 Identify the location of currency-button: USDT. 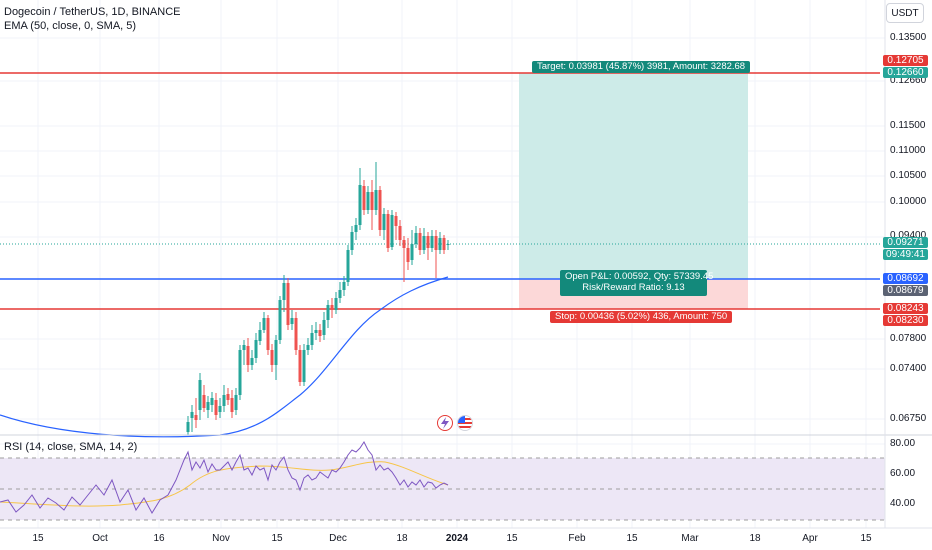
(905, 13).